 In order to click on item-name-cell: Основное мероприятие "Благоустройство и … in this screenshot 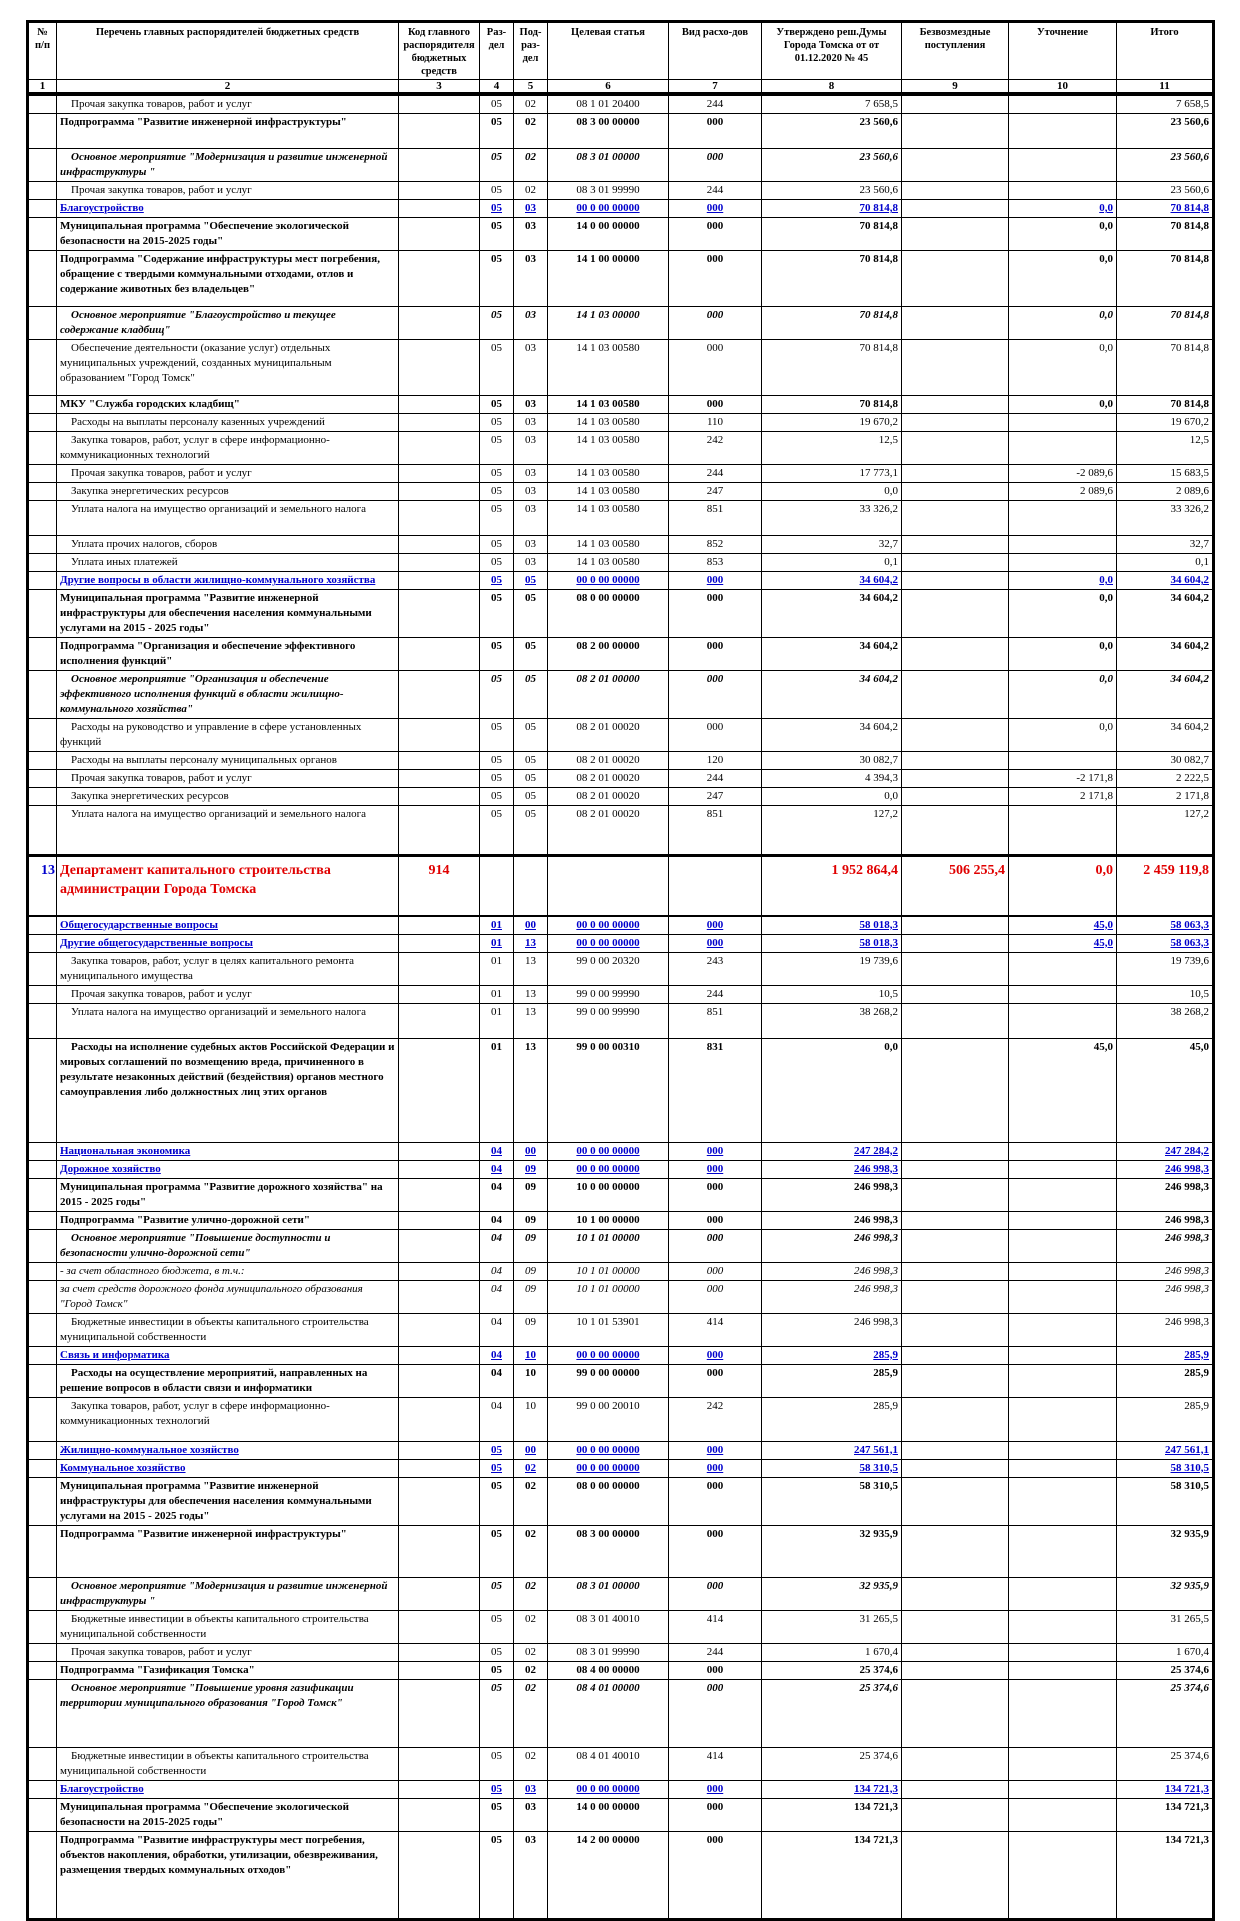, I will do `click(227, 323)`.